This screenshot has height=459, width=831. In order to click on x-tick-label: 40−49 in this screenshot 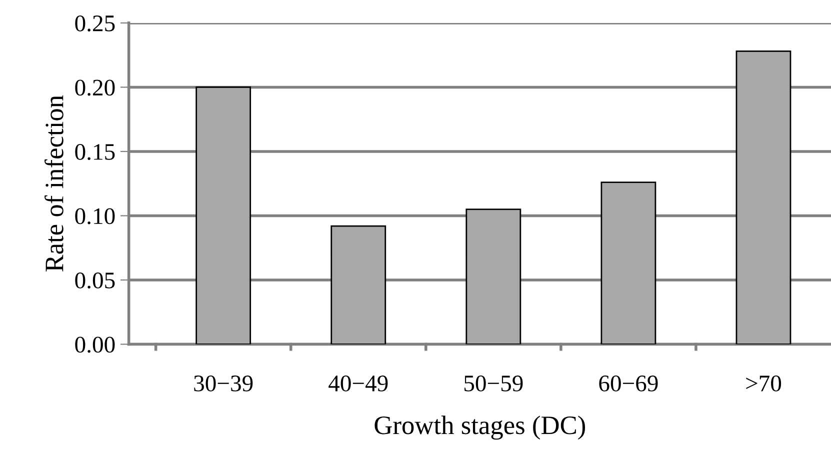, I will do `click(358, 383)`.